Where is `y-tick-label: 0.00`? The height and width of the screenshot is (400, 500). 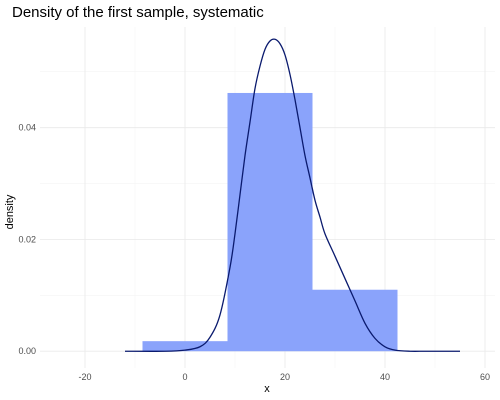
y-tick-label: 0.00 is located at coordinates (27, 351).